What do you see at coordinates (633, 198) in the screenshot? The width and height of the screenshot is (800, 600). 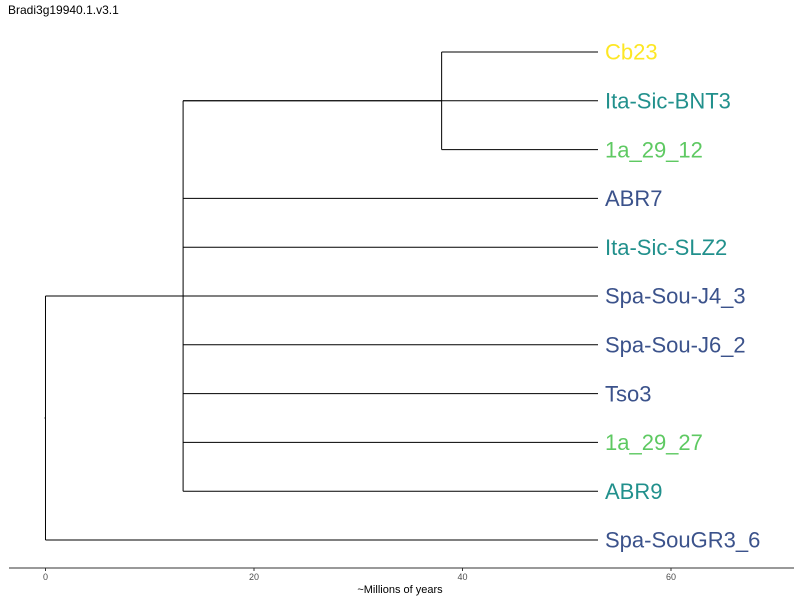 I see `tip-label: ABR7` at bounding box center [633, 198].